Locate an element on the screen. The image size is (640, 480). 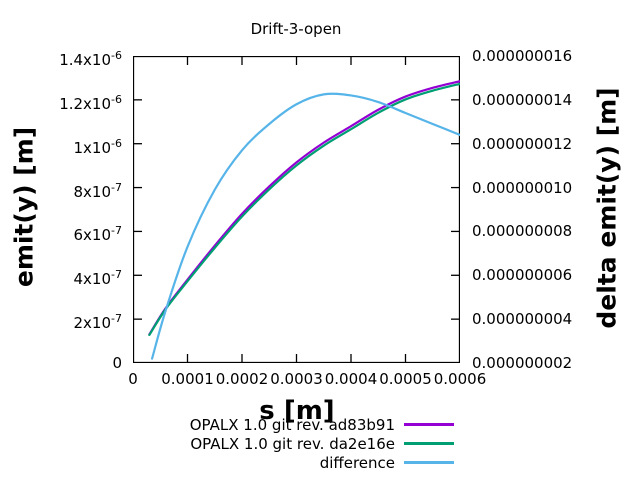
x-axis-tick-label: 0.0006 is located at coordinates (460, 379).